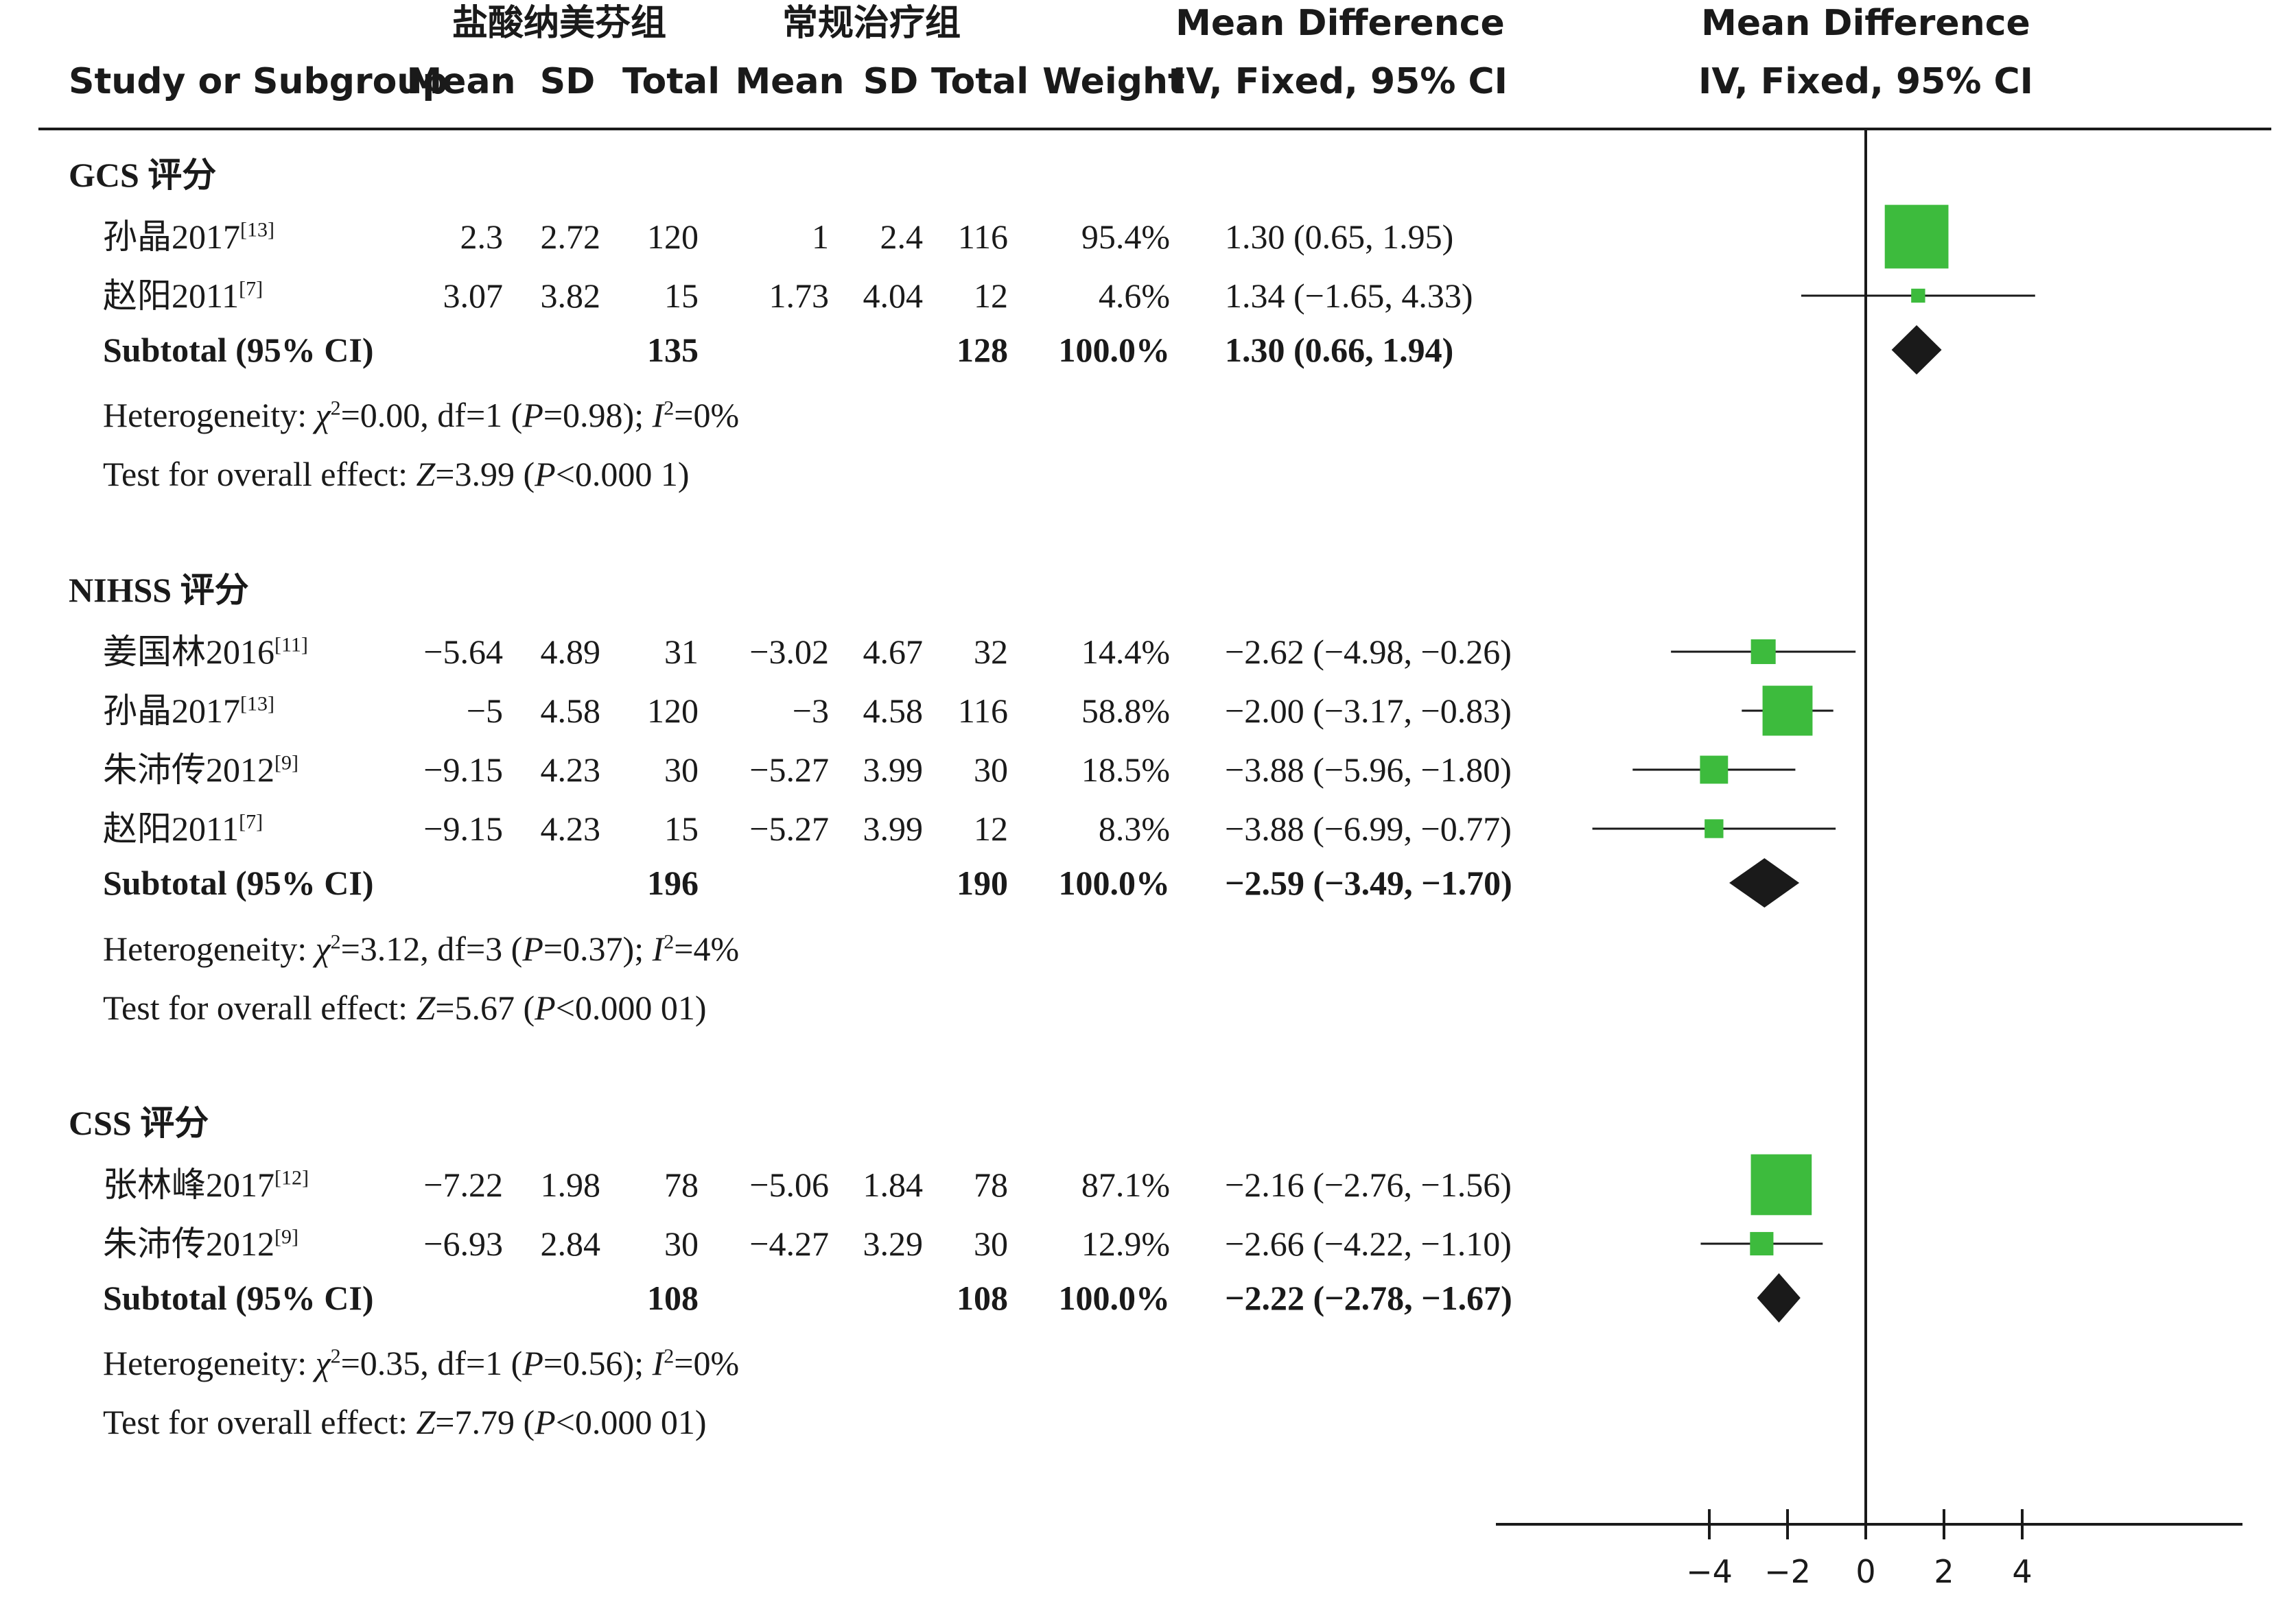 This screenshot has width=2296, height=1597. What do you see at coordinates (789, 651) in the screenshot?
I see `mean2-cell: −3.02` at bounding box center [789, 651].